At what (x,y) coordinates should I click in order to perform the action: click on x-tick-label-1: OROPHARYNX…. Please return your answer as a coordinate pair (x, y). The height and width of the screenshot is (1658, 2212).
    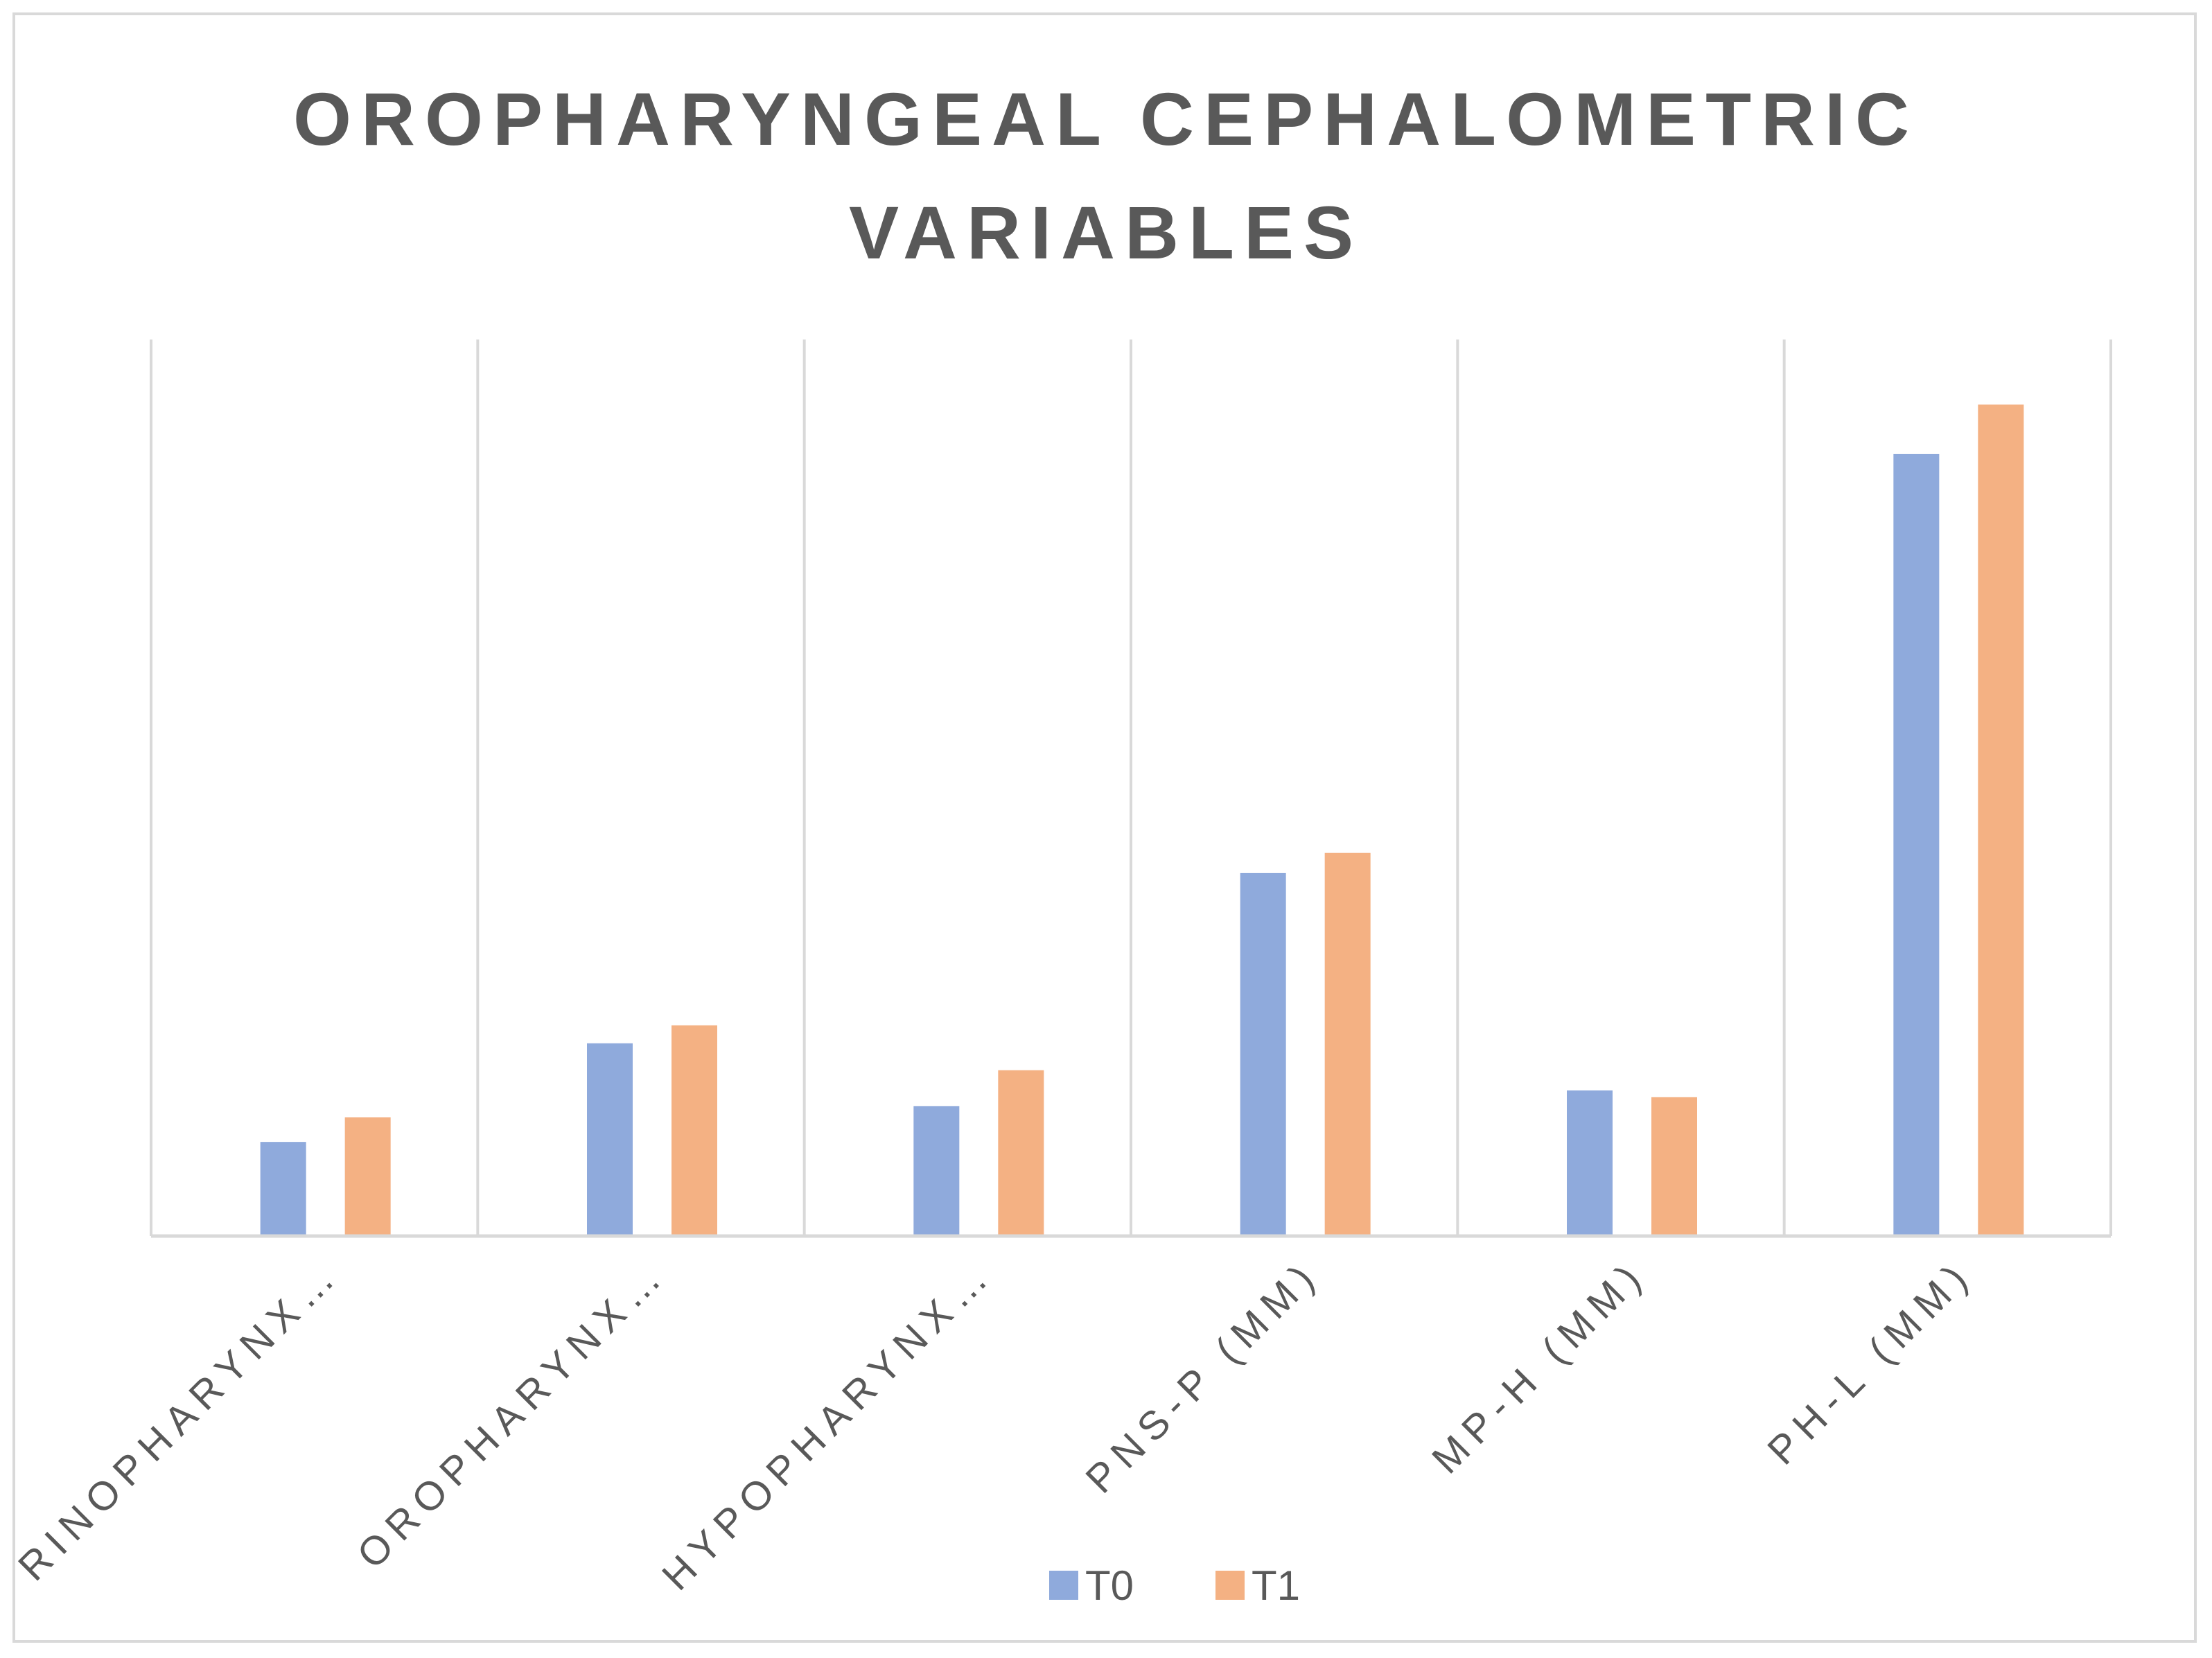
    Looking at the image, I should click on (512, 1414).